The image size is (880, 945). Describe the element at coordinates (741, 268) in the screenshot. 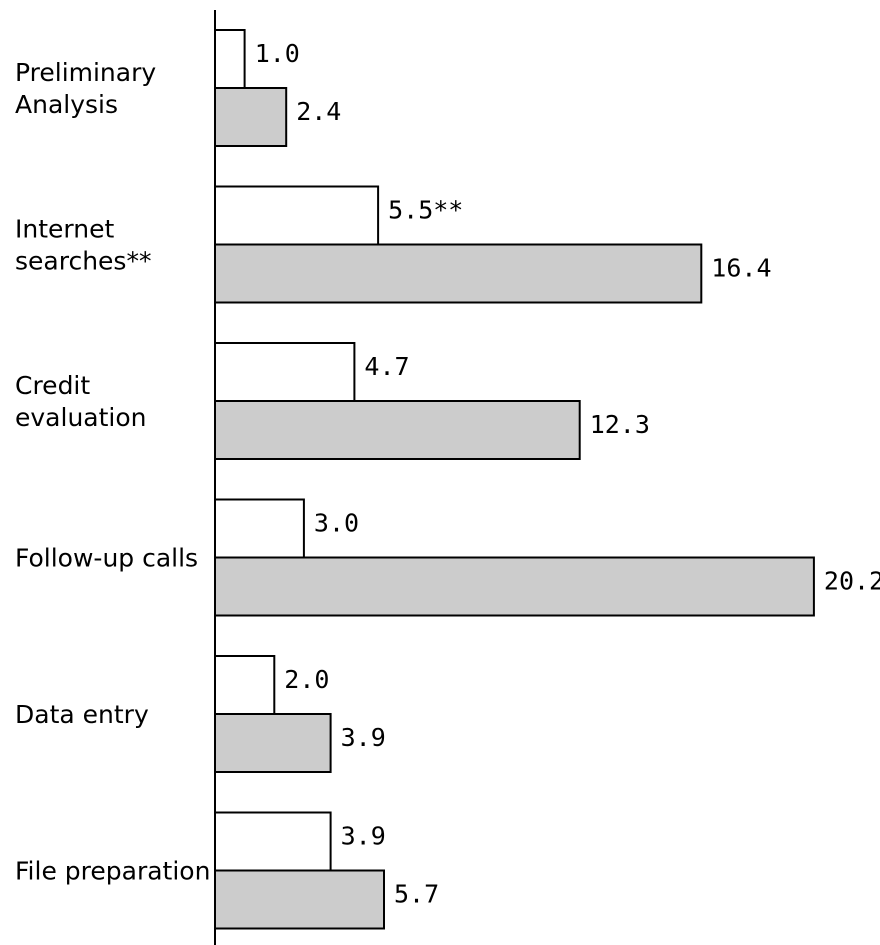

I see `bar-value-label: 16.4` at that location.